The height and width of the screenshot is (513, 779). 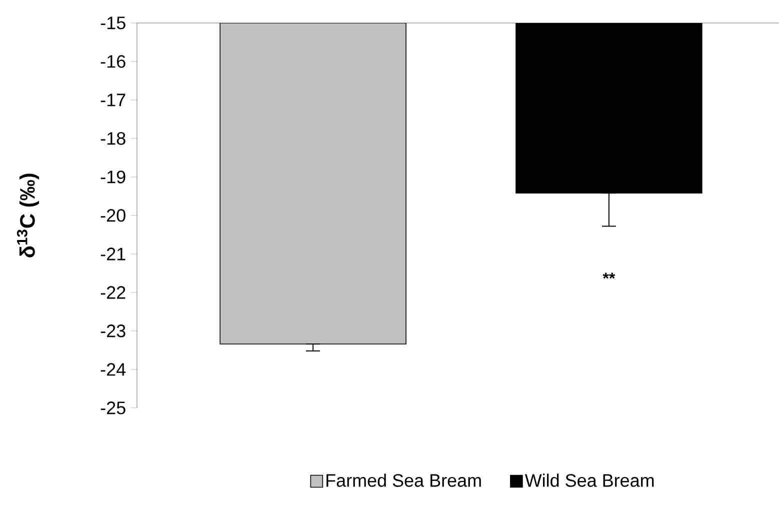 What do you see at coordinates (113, 100) in the screenshot?
I see `y-tick-label: -17` at bounding box center [113, 100].